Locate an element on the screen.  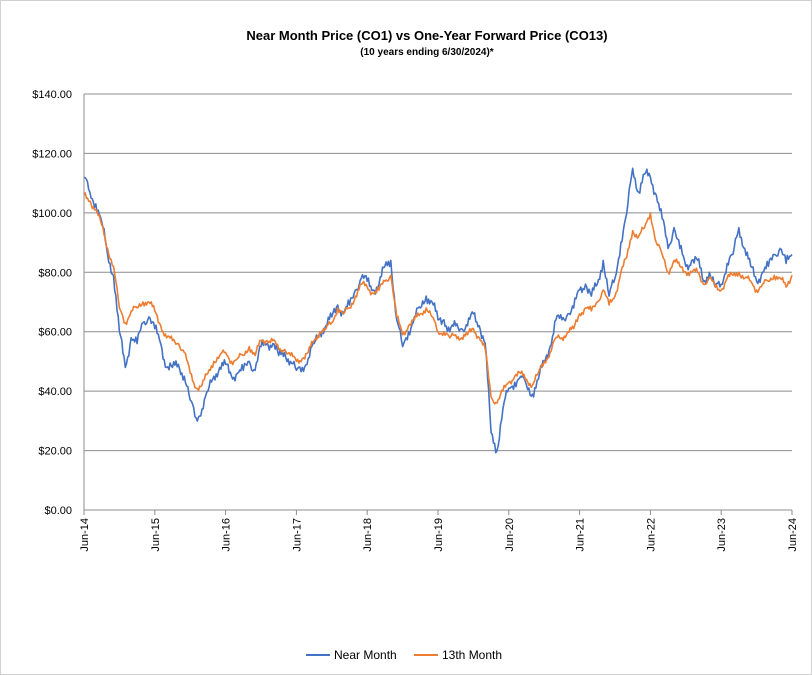
legend-label: 13th Month is located at coordinates (472, 655).